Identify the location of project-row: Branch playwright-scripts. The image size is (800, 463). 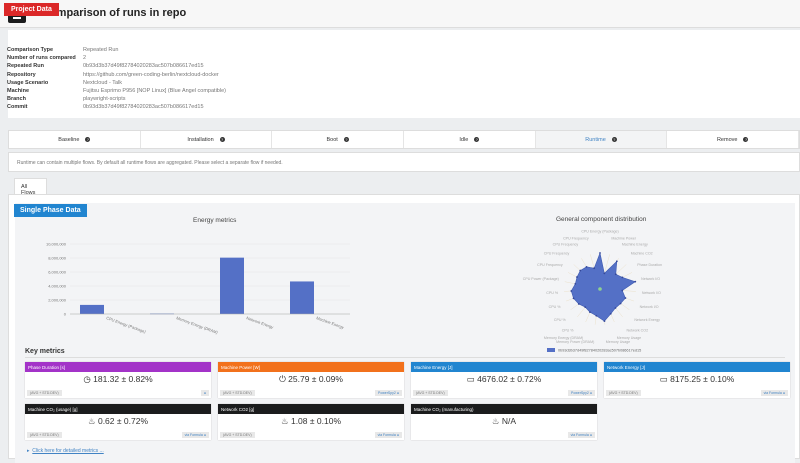
(116, 99).